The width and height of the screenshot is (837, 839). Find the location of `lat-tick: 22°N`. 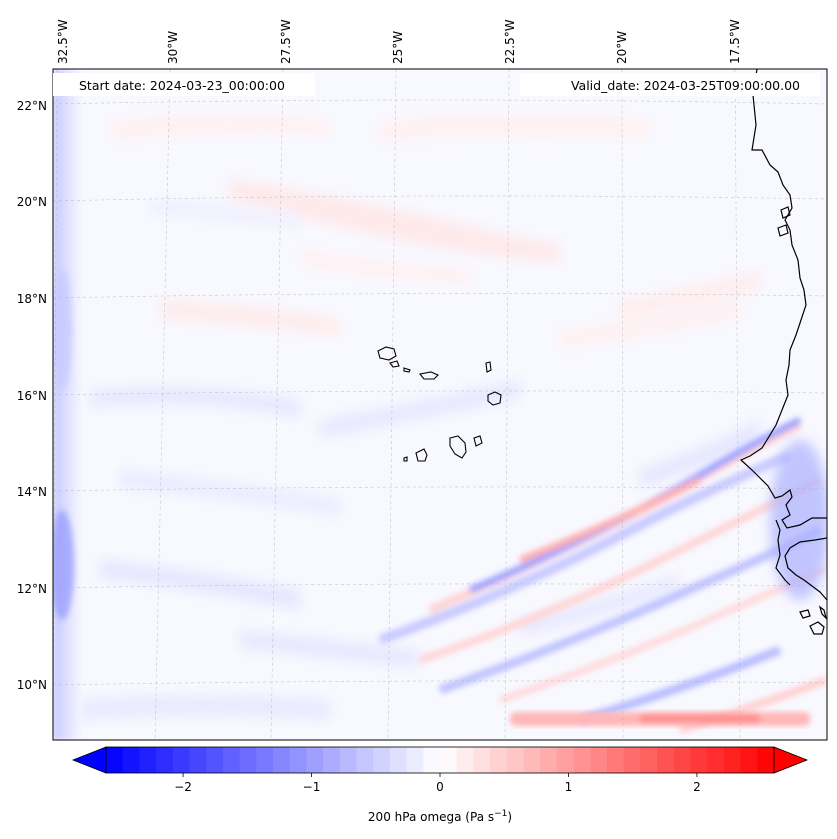

lat-tick: 22°N is located at coordinates (32, 106).